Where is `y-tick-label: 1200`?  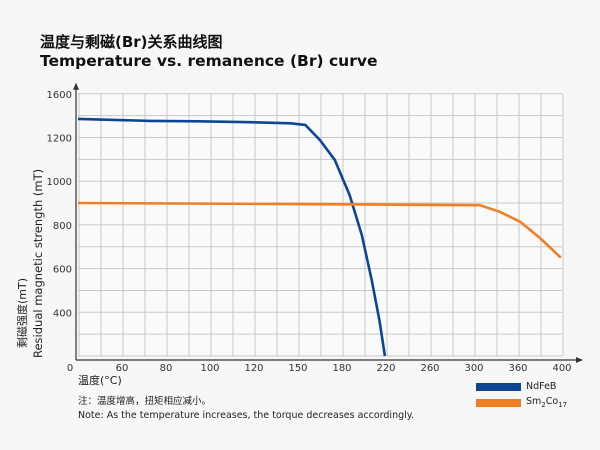 y-tick-label: 1200 is located at coordinates (59, 139).